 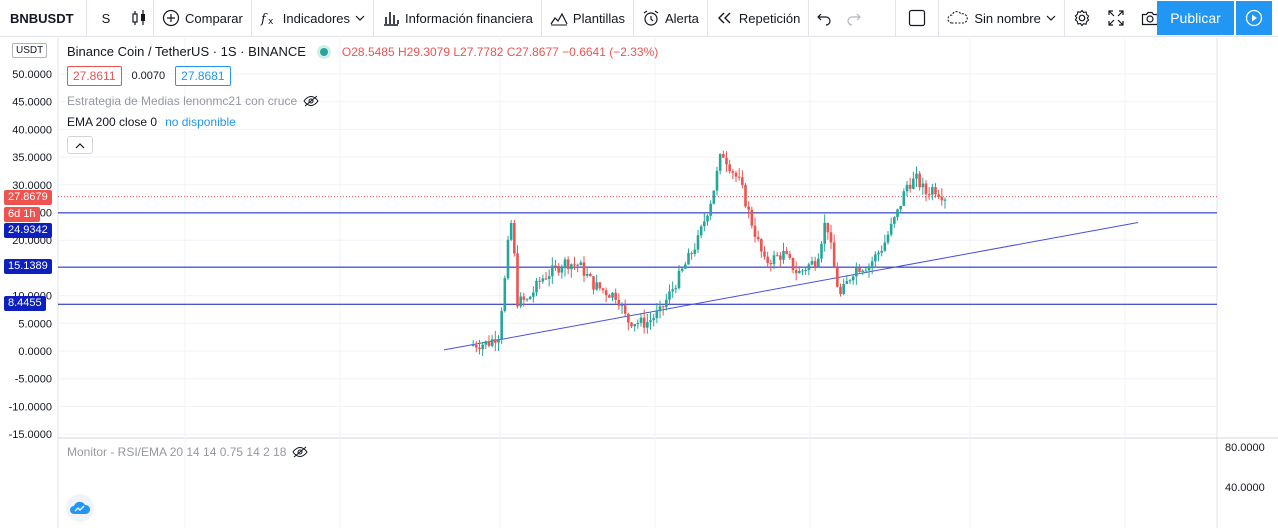 What do you see at coordinates (854, 18) in the screenshot?
I see `redo-button` at bounding box center [854, 18].